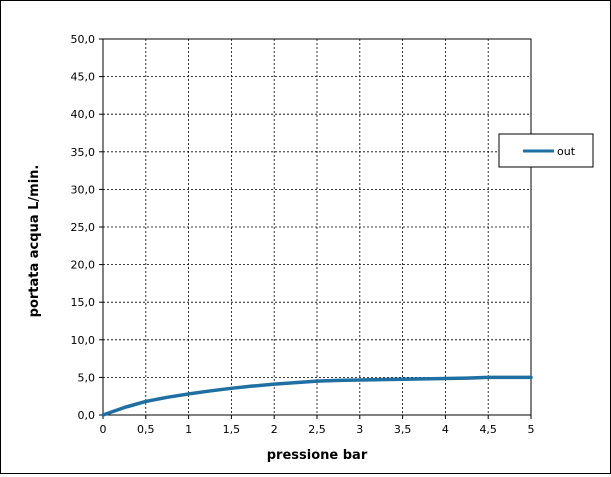 This screenshot has width=611, height=477. Describe the element at coordinates (317, 455) in the screenshot. I see `x-axis-label: pressione bar` at that location.